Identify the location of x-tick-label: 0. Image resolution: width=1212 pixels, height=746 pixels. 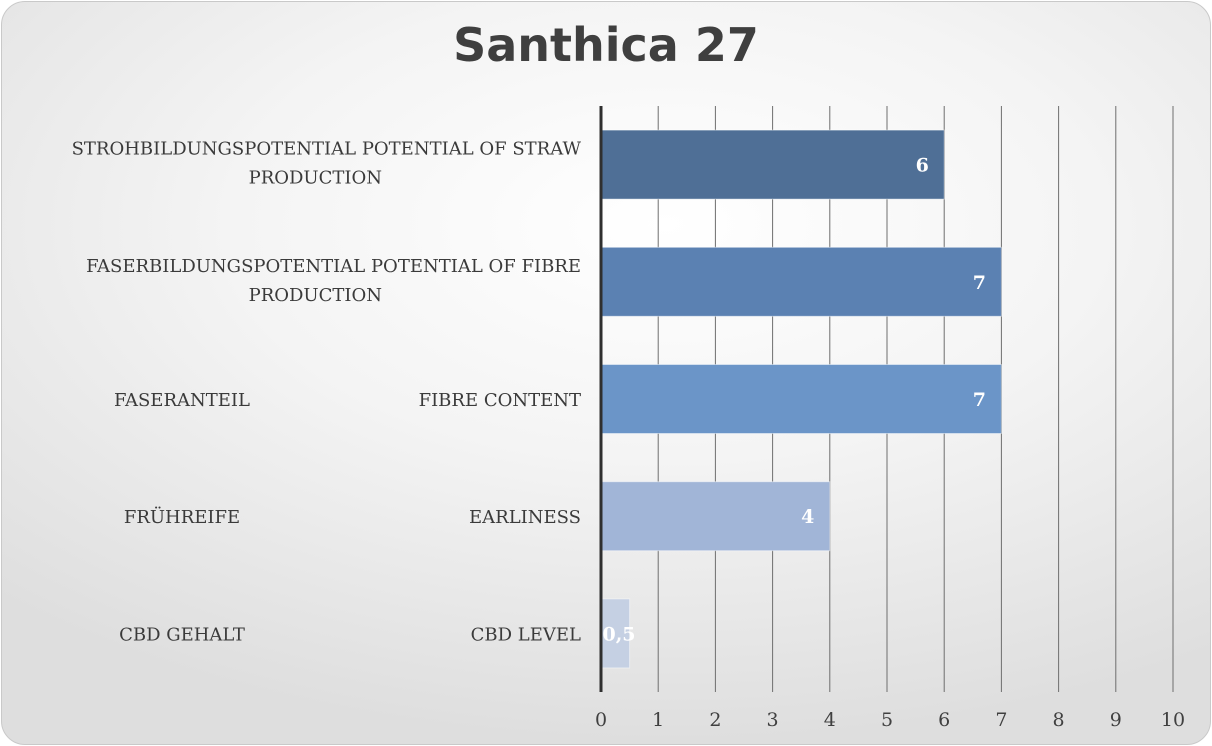
(601, 720).